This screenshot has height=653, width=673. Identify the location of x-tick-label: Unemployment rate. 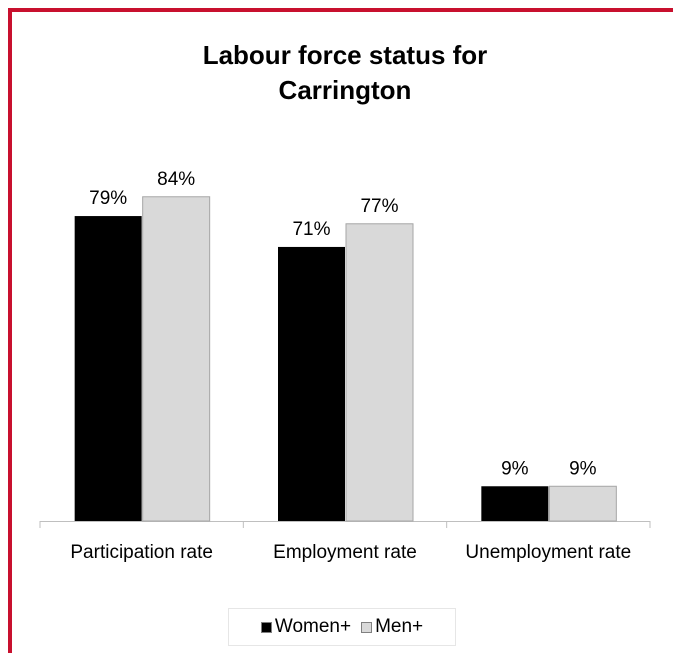
(548, 552).